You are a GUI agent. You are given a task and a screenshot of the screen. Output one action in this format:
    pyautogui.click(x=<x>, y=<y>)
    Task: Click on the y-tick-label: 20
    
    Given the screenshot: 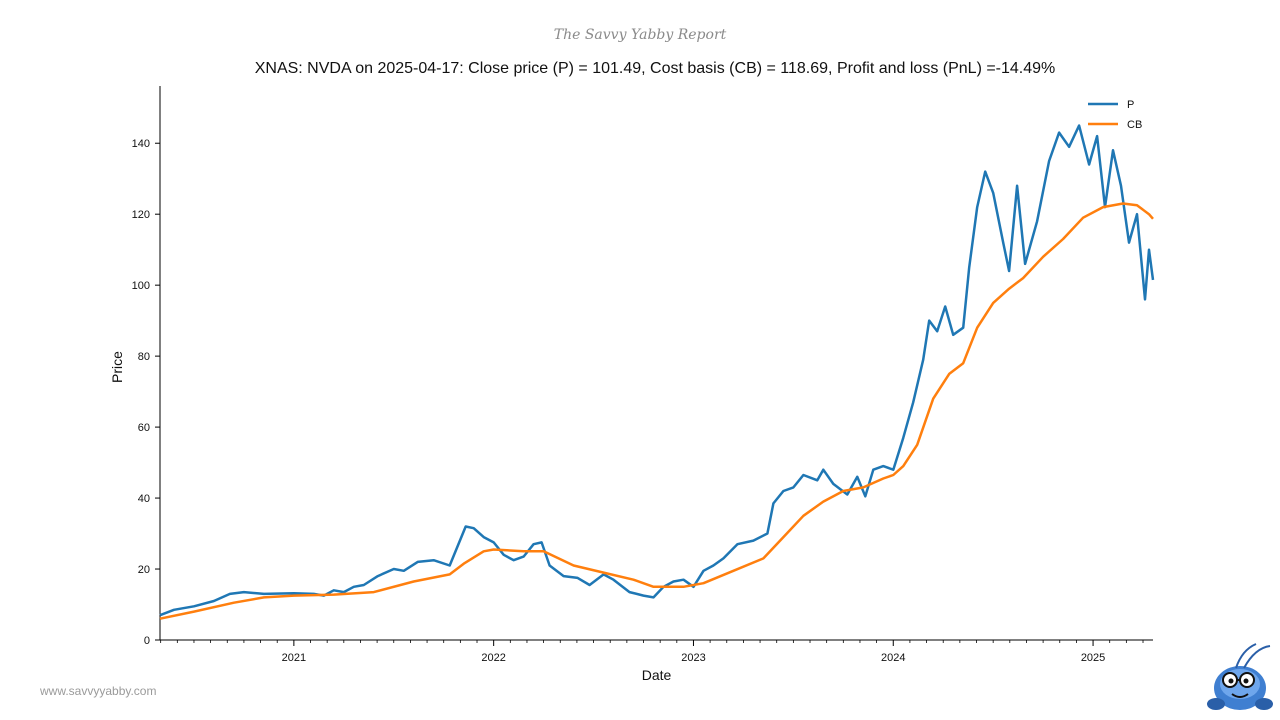 What is the action you would take?
    pyautogui.click(x=144, y=570)
    